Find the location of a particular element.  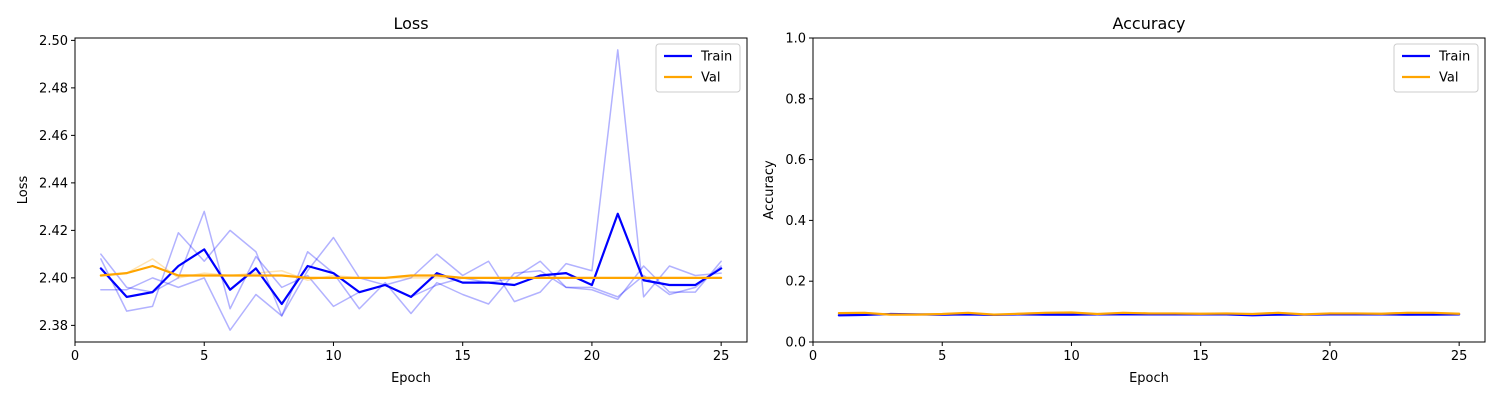

accuracy-ylabel: Accuracy is located at coordinates (769, 190).